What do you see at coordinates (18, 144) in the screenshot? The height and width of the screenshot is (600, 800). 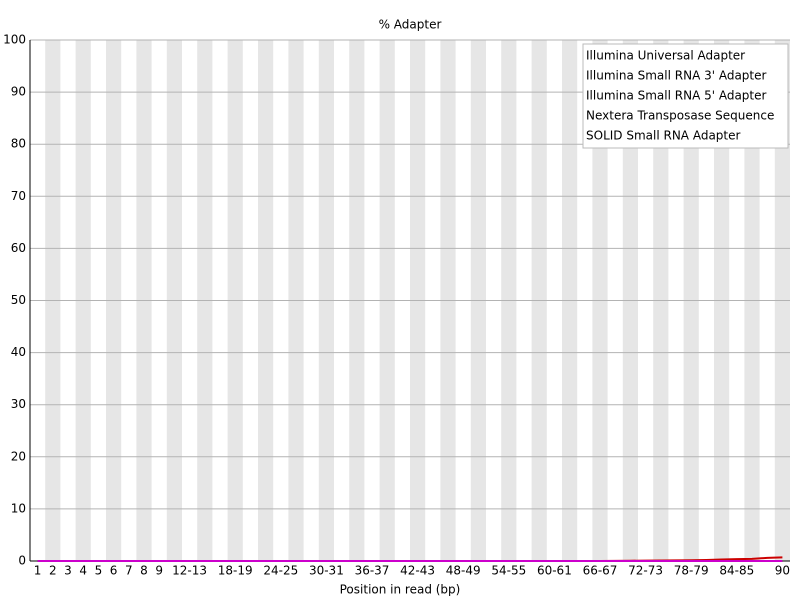 I see `y-tick-label: 80` at bounding box center [18, 144].